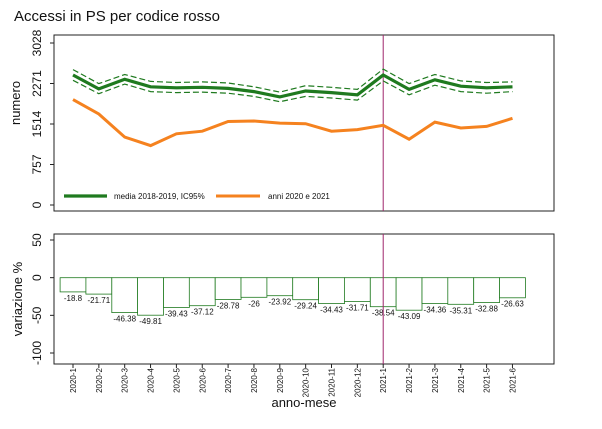  Describe the element at coordinates (383, 379) in the screenshot. I see `x-tick-label: 2021-1` at that location.